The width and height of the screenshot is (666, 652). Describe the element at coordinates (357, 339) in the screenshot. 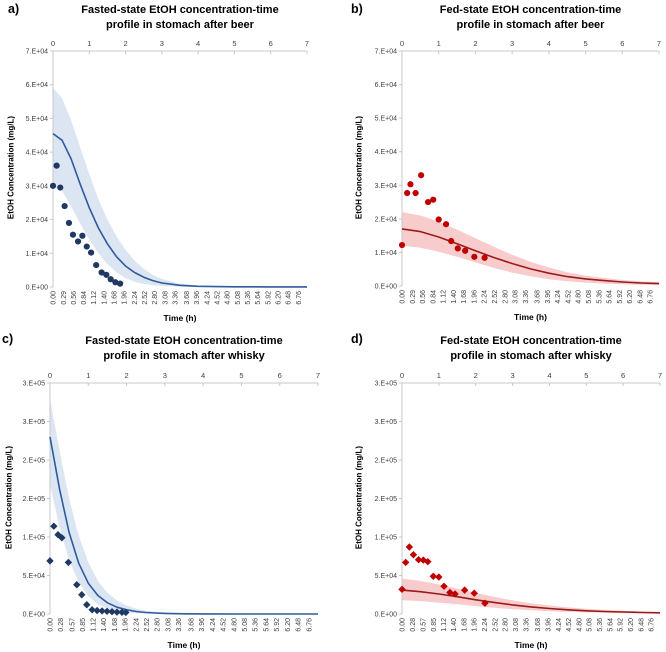

I see `panel-letter: d)` at that location.